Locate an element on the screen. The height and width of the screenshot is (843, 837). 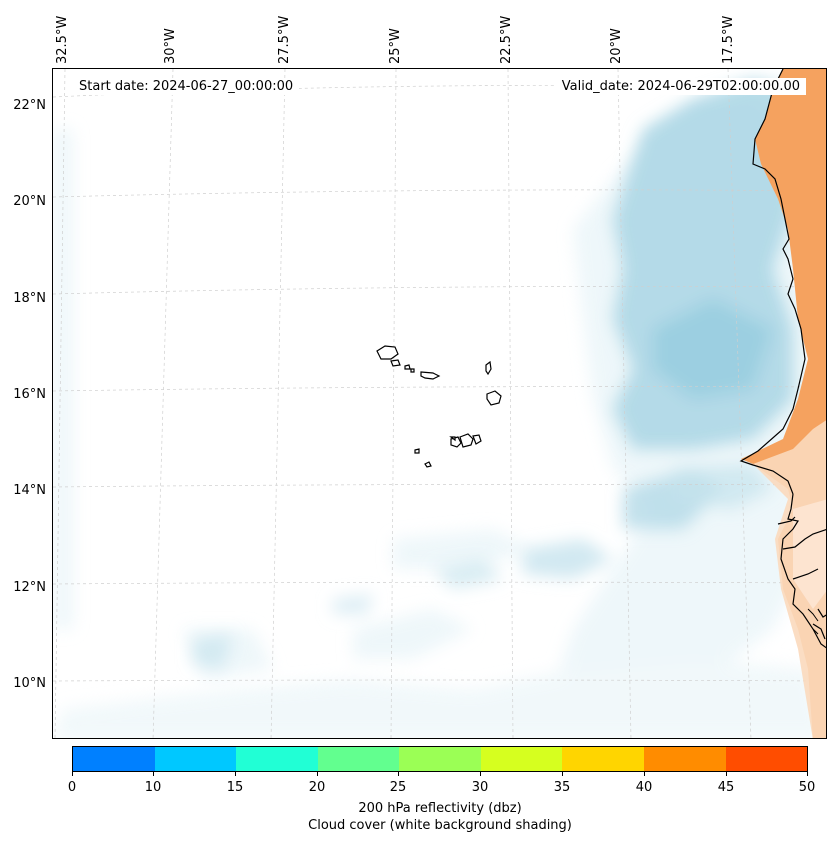
colorbar is located at coordinates (440, 759).